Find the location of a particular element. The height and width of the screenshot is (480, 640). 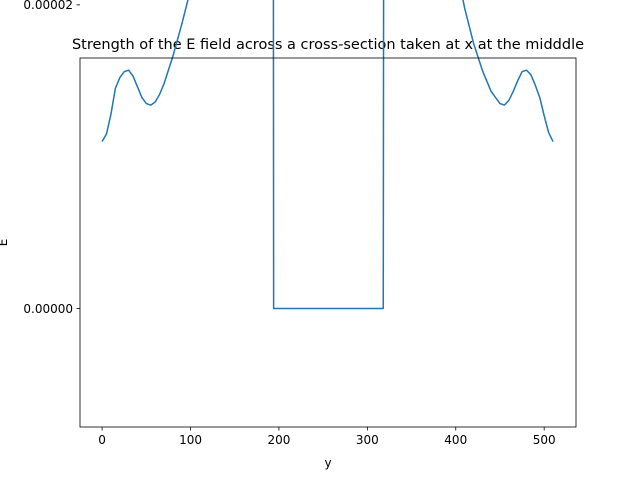

x-tick-label: 400 is located at coordinates (455, 440).